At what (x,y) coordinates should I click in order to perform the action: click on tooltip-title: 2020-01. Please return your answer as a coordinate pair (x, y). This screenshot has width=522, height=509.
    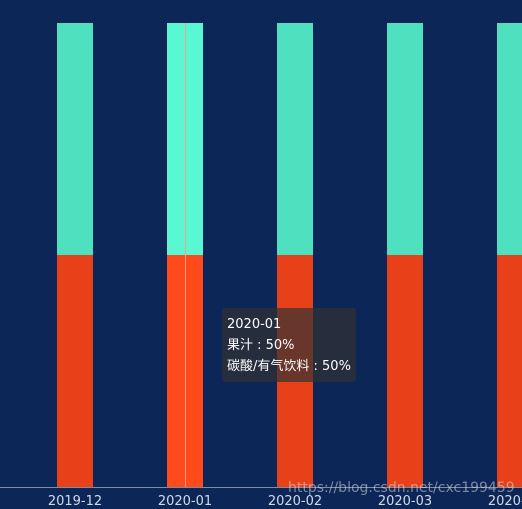
    Looking at the image, I should click on (254, 324).